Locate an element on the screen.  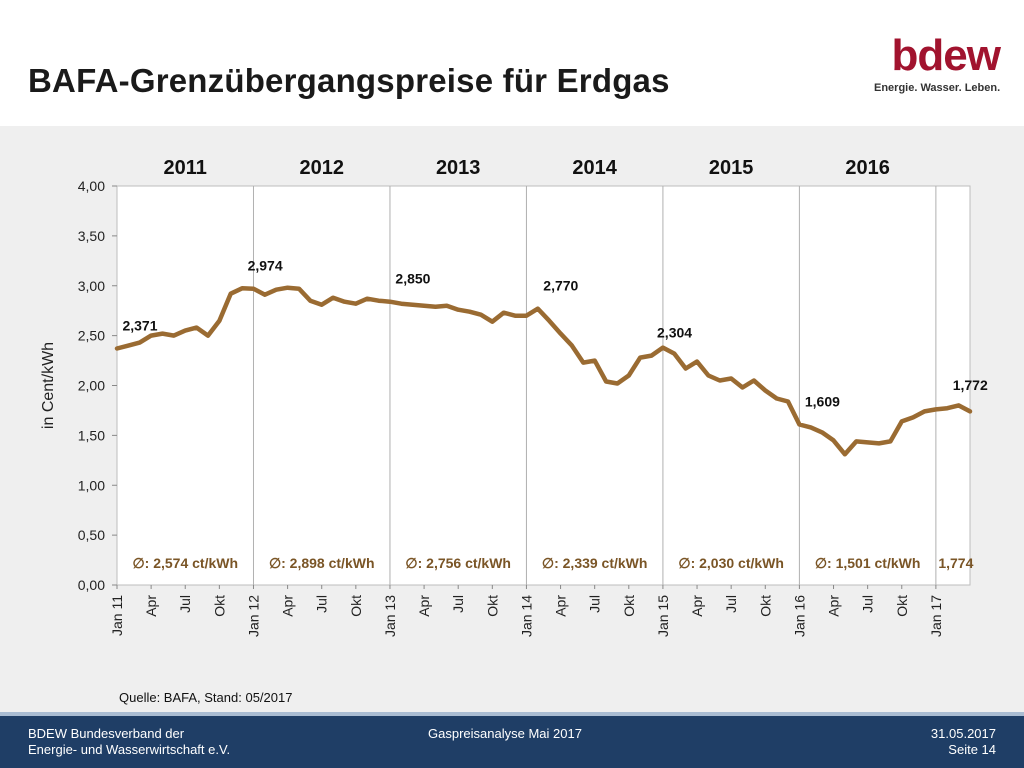
y-tick-label: 1,50 is located at coordinates (91, 435).